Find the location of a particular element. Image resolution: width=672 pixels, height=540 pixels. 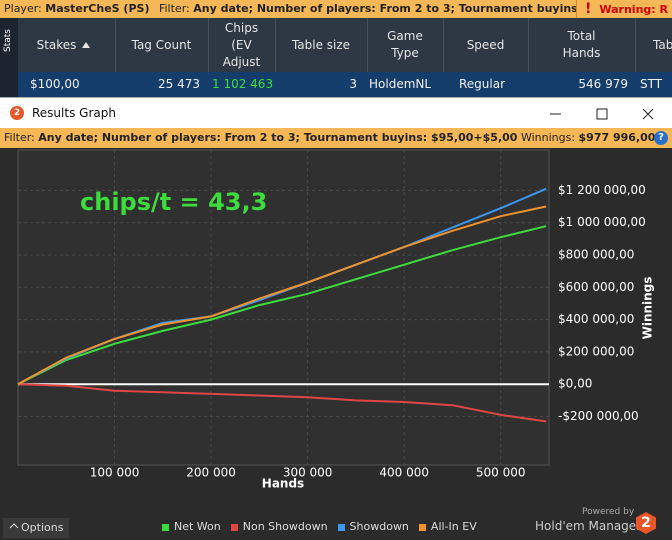

cell: $100,00 is located at coordinates (55, 84).